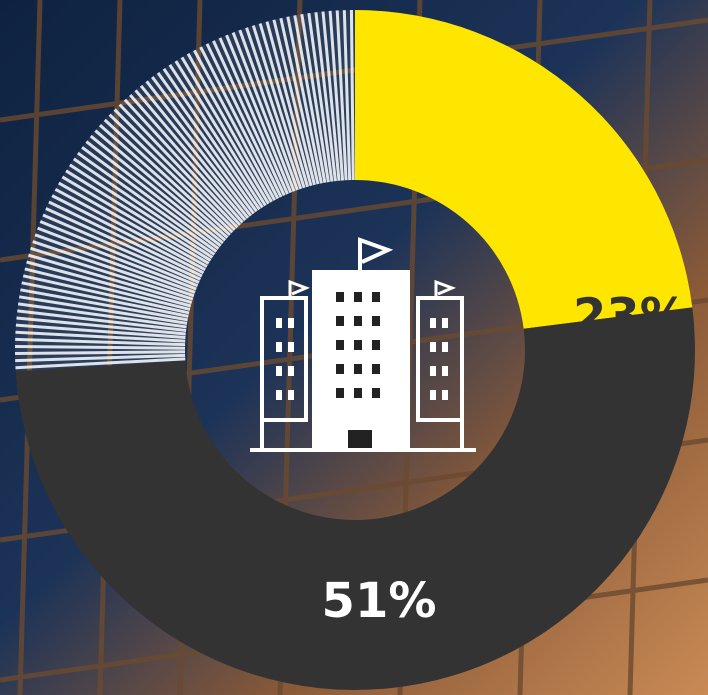 The image size is (708, 695). Describe the element at coordinates (363, 344) in the screenshot. I see `building-icon` at that location.